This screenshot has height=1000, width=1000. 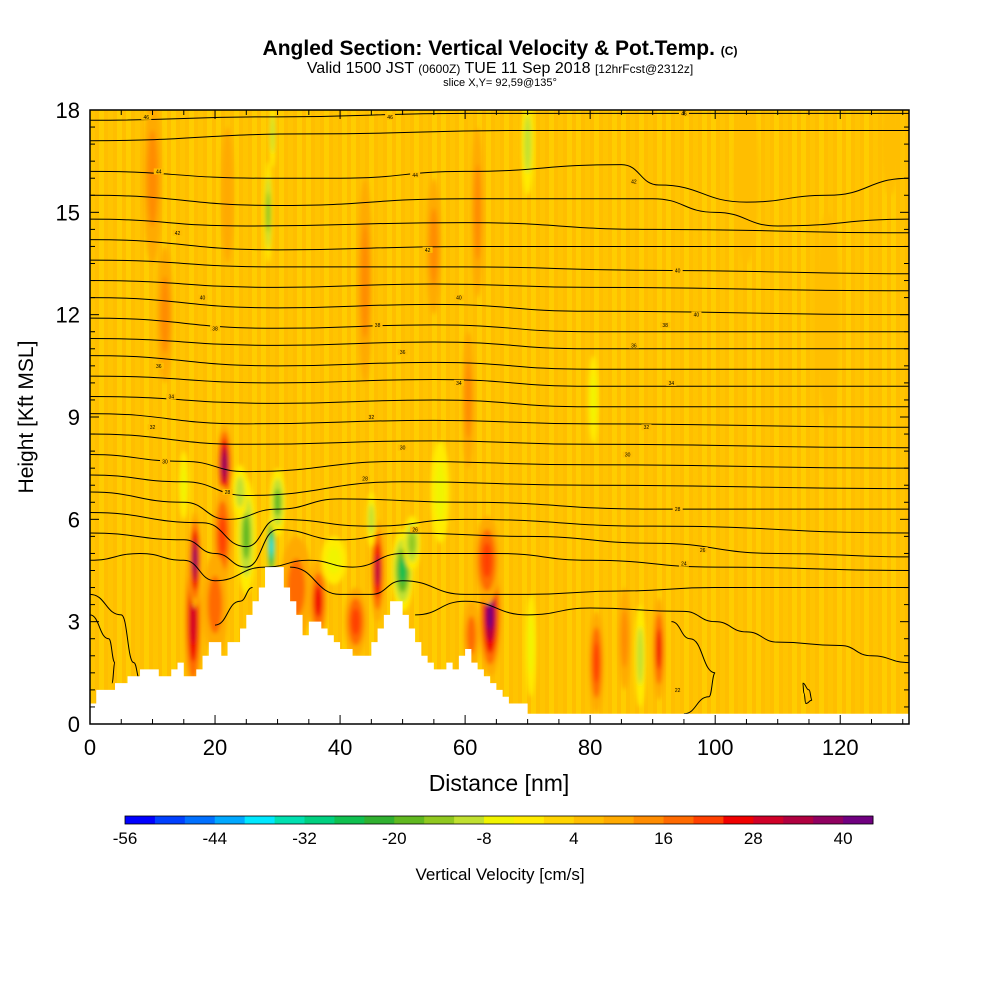 I want to click on y-tick-label: 12, so click(x=68, y=315).